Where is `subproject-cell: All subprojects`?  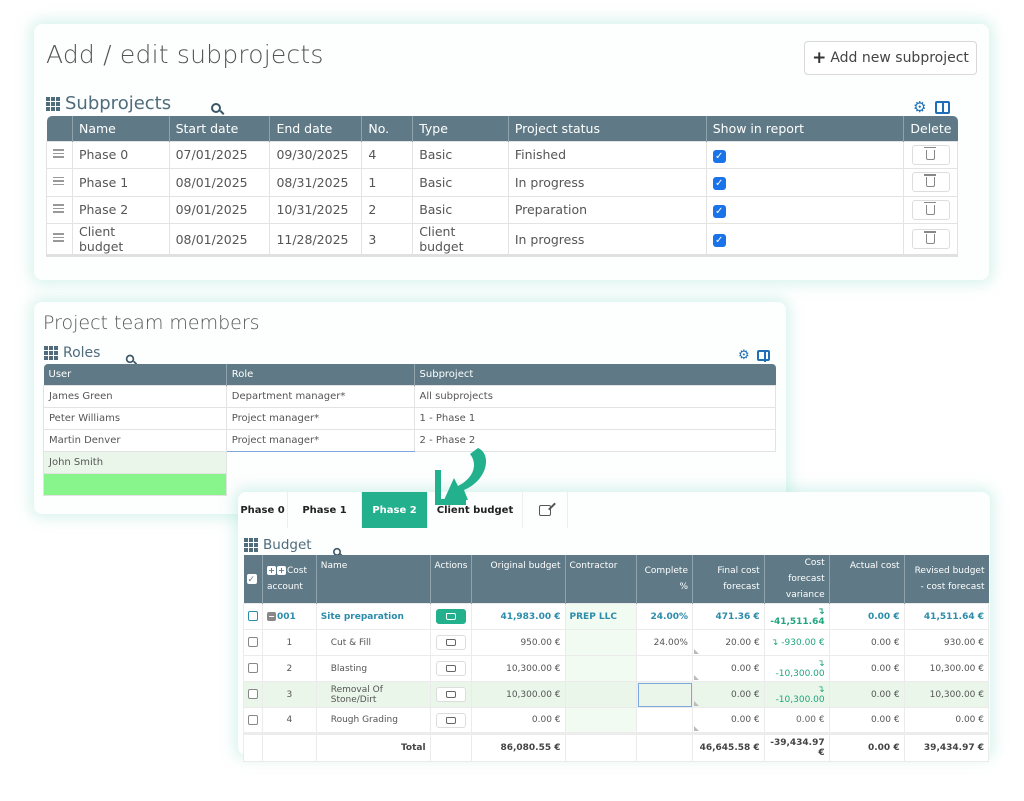
subproject-cell: All subprojects is located at coordinates (595, 396).